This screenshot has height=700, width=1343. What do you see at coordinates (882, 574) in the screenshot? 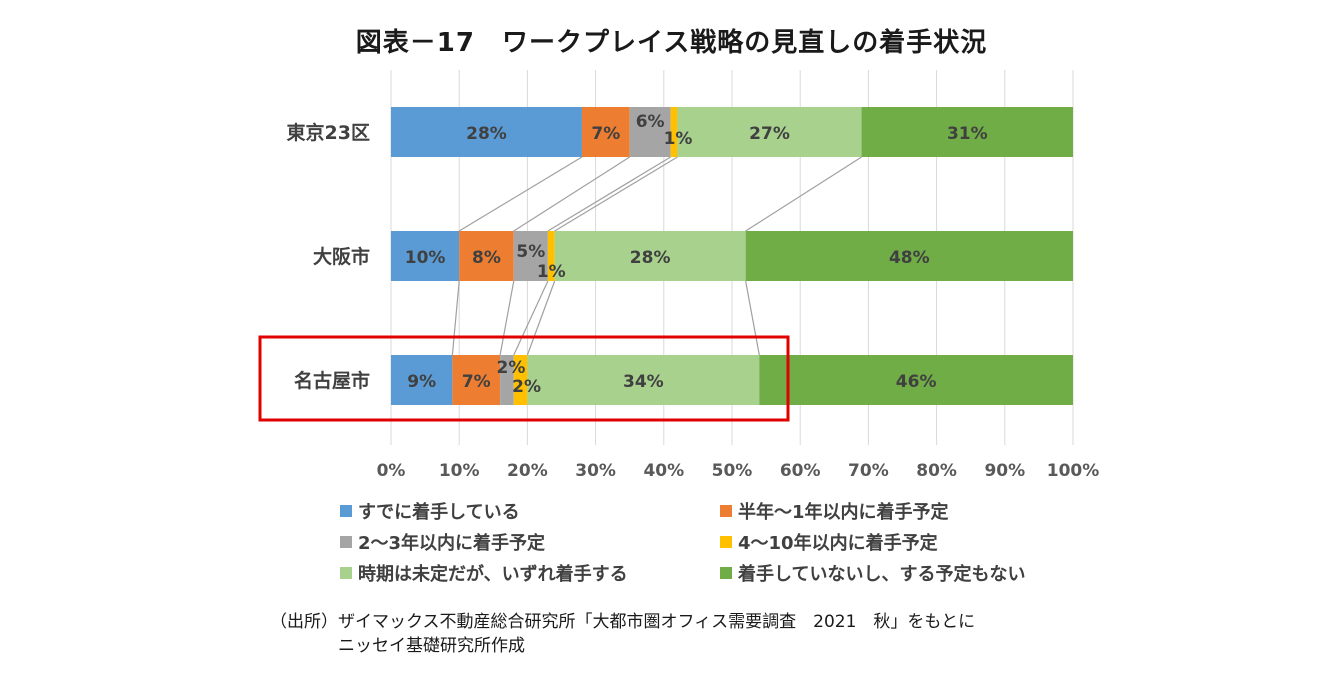
I see `legend-label: 着手していないし、する予定もない` at bounding box center [882, 574].